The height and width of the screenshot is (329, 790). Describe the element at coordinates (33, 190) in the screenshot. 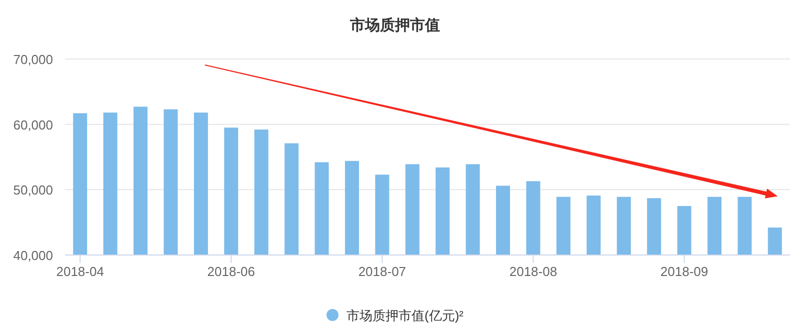

I see `y-tick-label: 50,000` at that location.